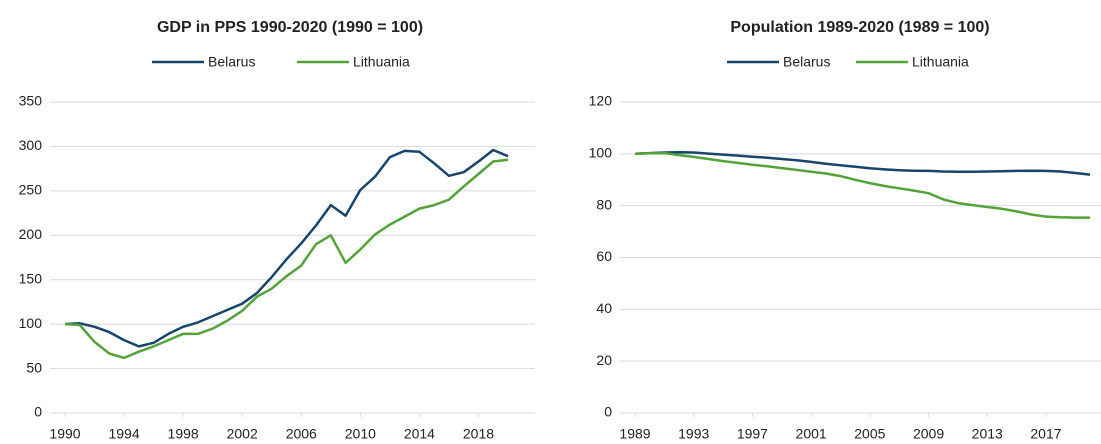 The width and height of the screenshot is (1101, 444). Describe the element at coordinates (604, 308) in the screenshot. I see `y-tick-label: 40` at that location.